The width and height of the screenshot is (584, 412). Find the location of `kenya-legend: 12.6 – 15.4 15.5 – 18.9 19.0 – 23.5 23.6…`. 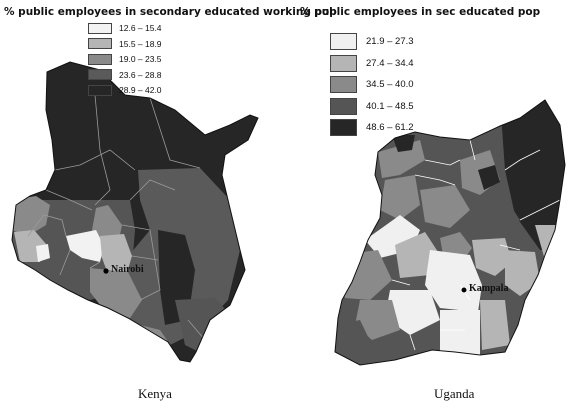

kenya-legend: 12.6 – 15.4 15.5 – 18.9 19.0 – 23.5 23.6… is located at coordinates (125, 61).